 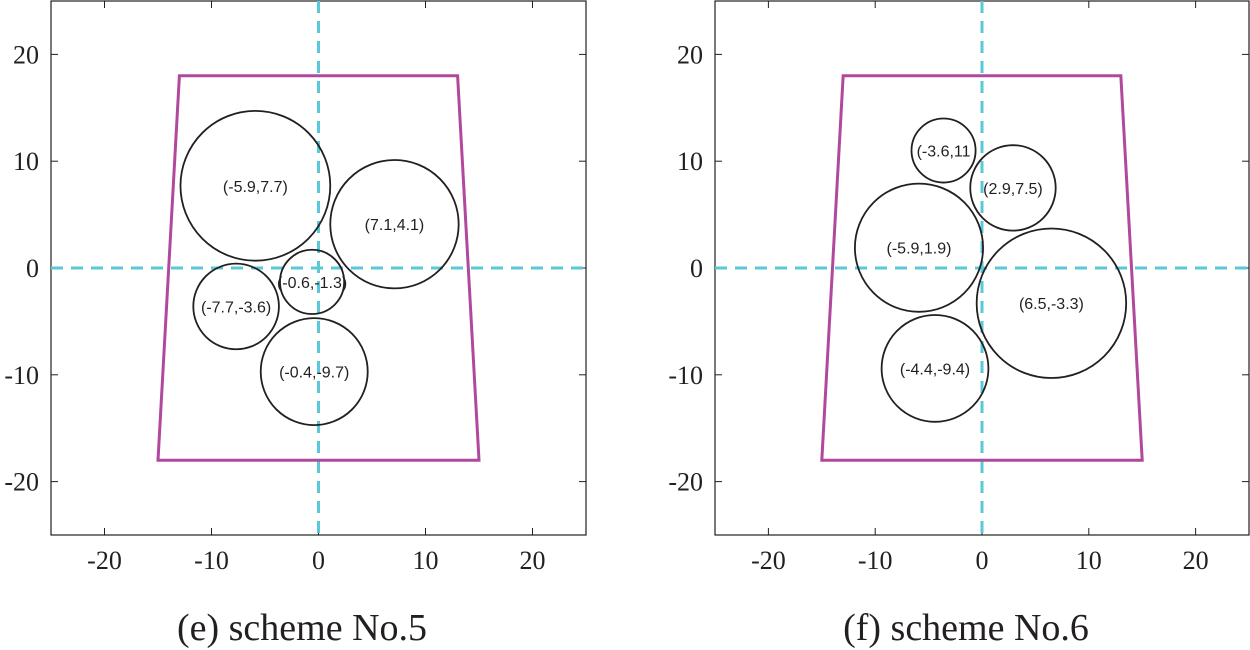 I want to click on circle-label: (-7.7,-3.6), so click(x=236, y=307).